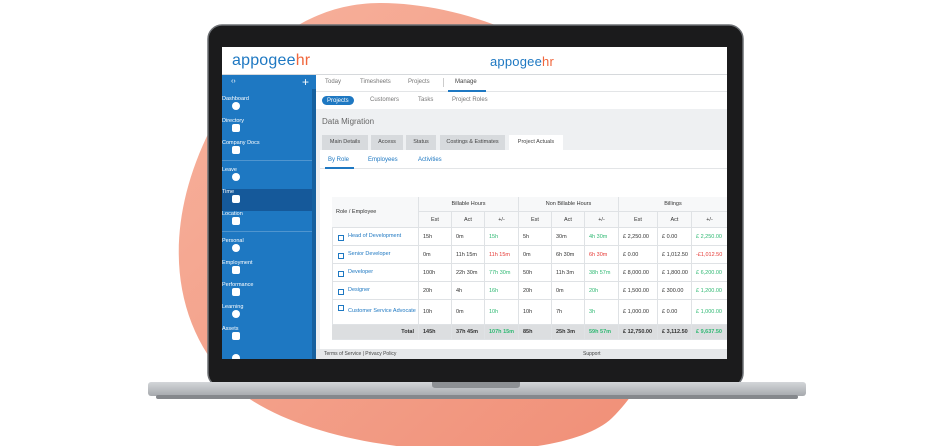 The image size is (952, 446). What do you see at coordinates (536, 142) in the screenshot?
I see `section-tab: Project Actuals` at bounding box center [536, 142].